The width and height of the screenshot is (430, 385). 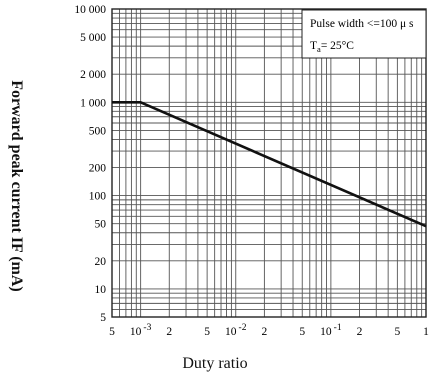 I want to click on y-tick-label: 100, so click(x=98, y=197).